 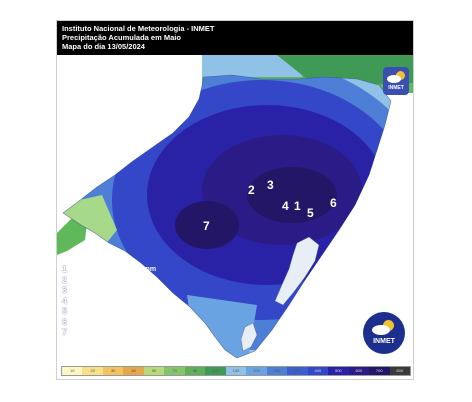 I want to click on colorbar-segment: 700, so click(x=379, y=371).